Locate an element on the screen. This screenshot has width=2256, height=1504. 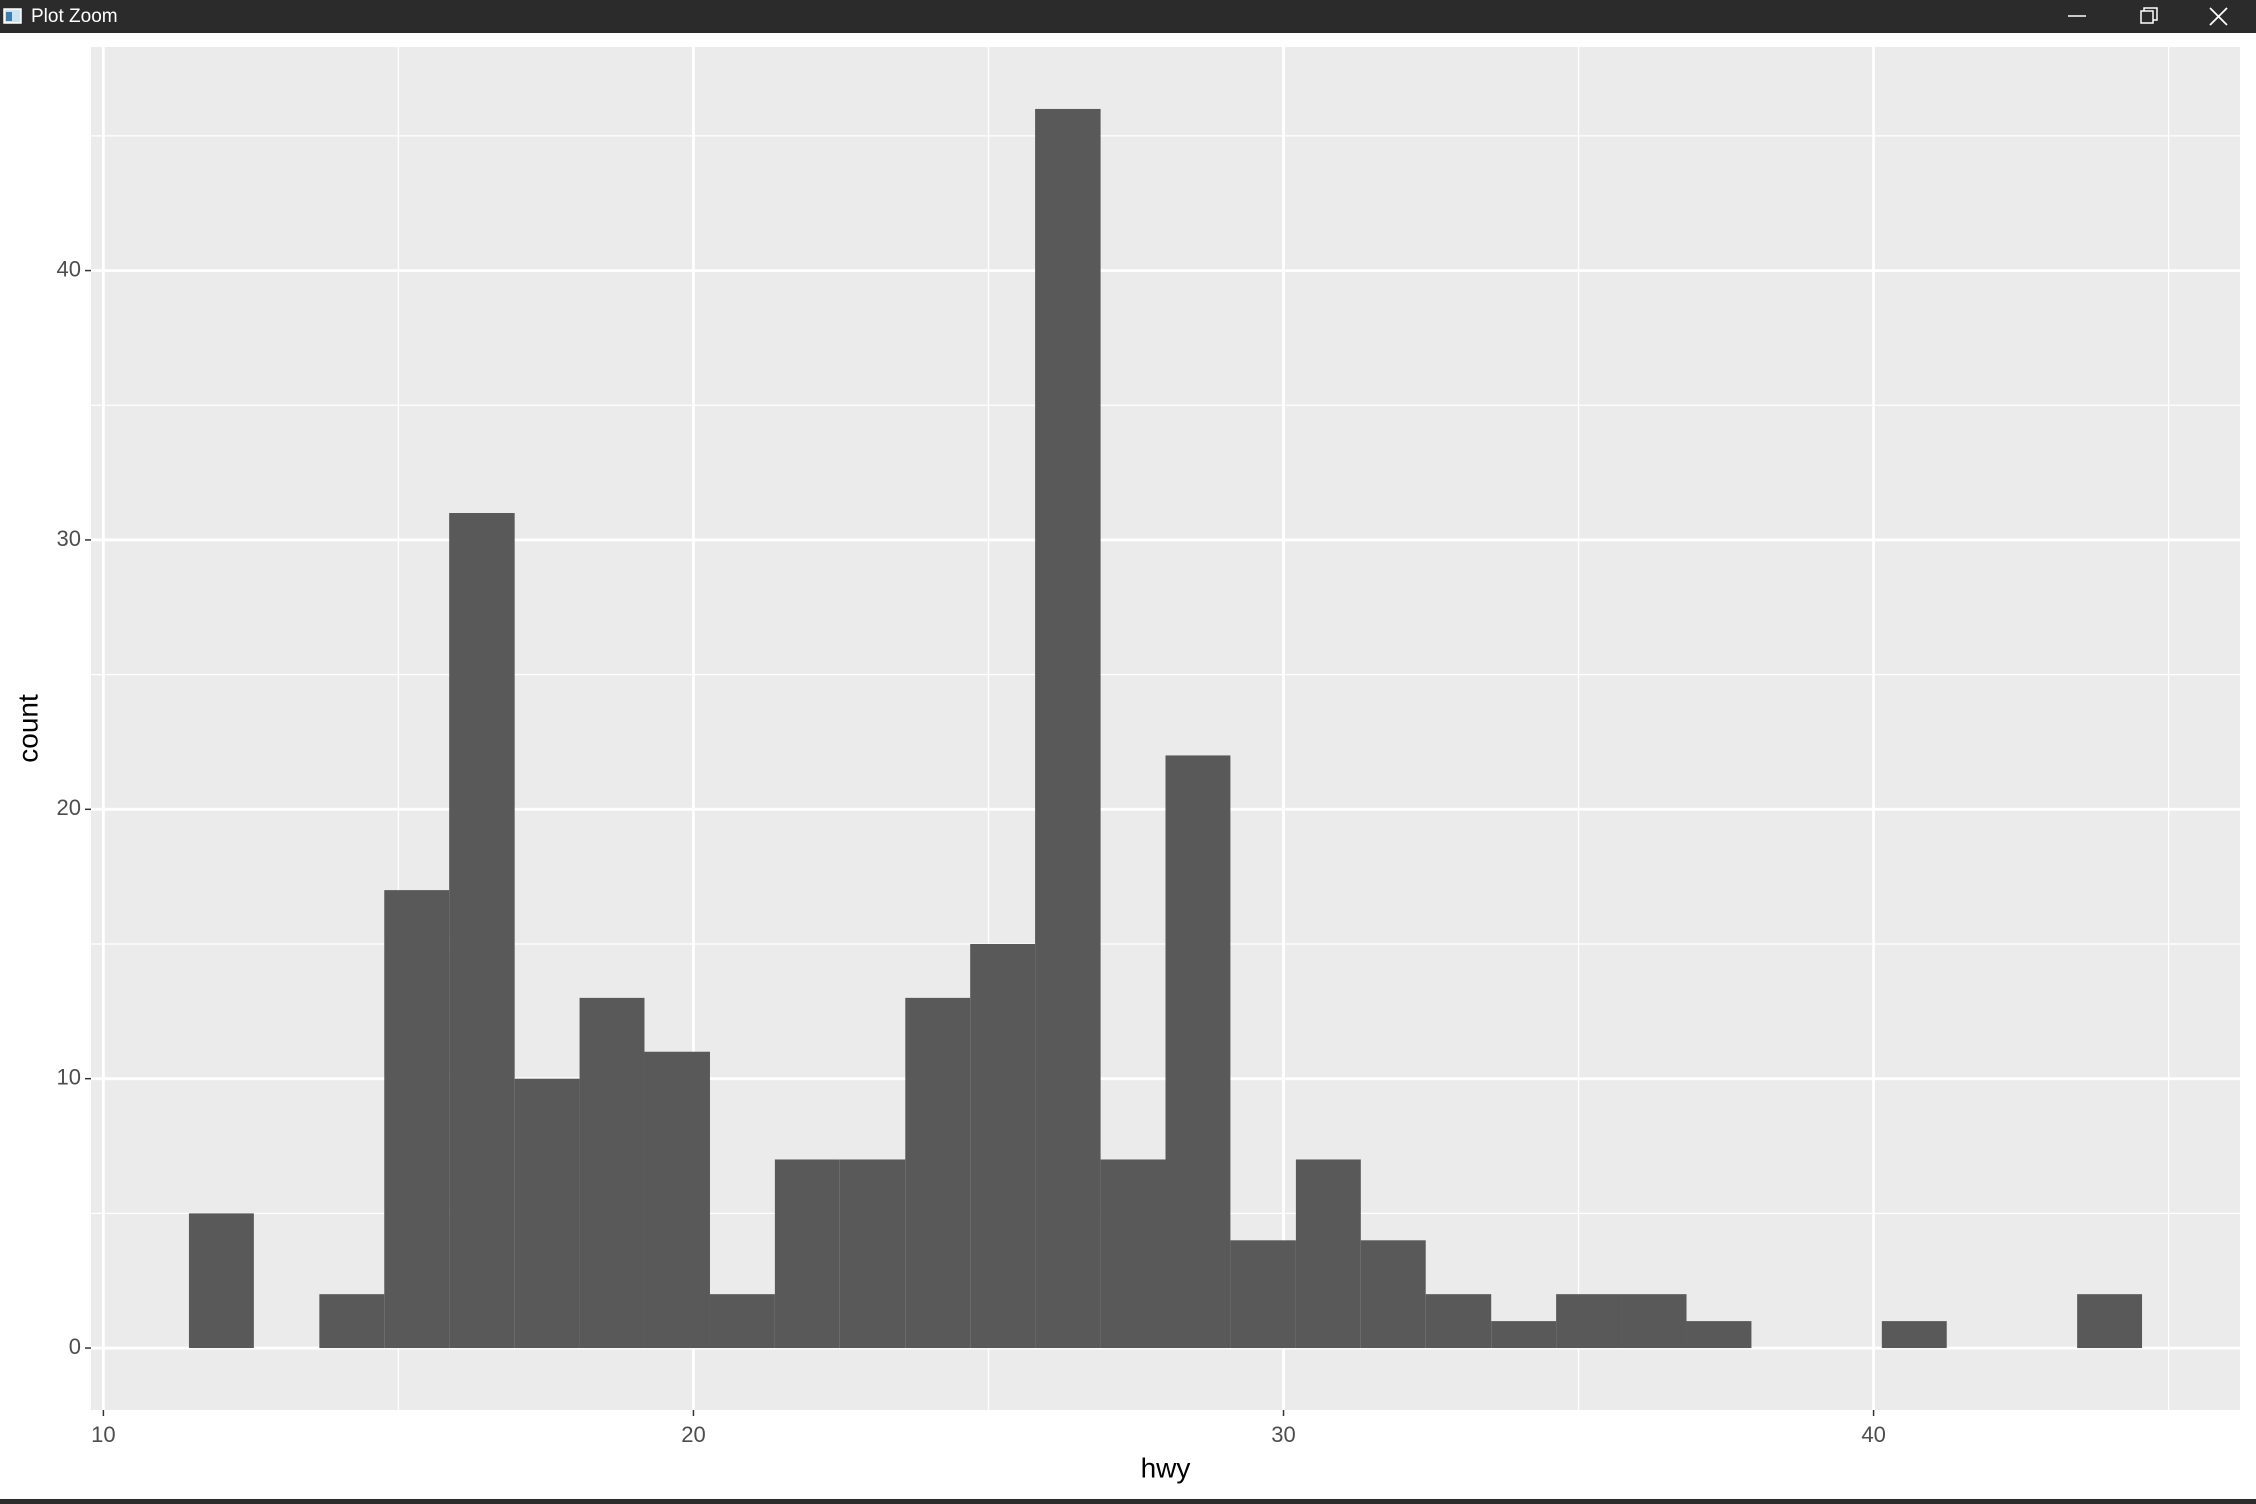
x-tick-label: 30 is located at coordinates (1283, 1434).